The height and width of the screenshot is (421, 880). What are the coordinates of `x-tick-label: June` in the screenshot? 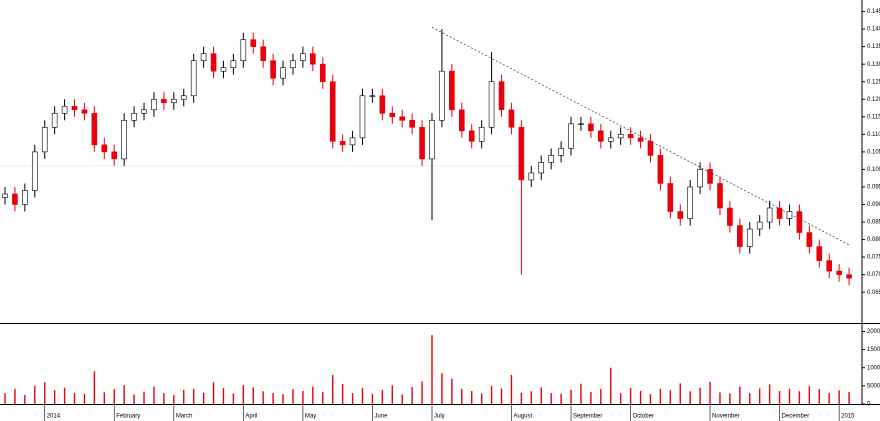 It's located at (381, 417).